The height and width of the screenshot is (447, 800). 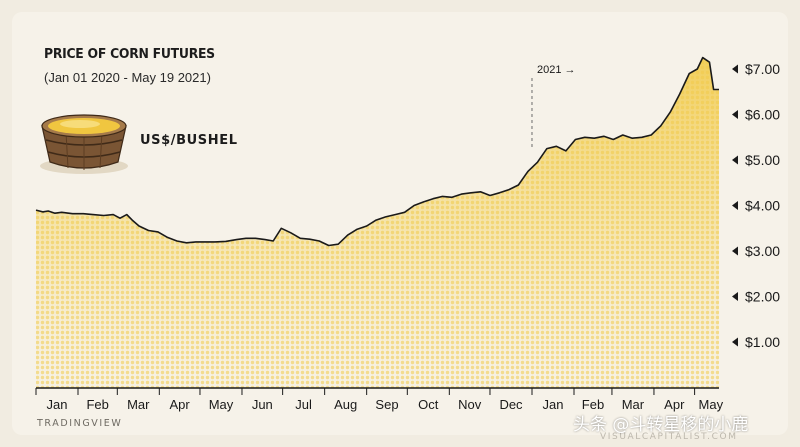 I want to click on chart-subtitle: (Jan 01 2020 - May 19 2021), so click(x=127, y=77).